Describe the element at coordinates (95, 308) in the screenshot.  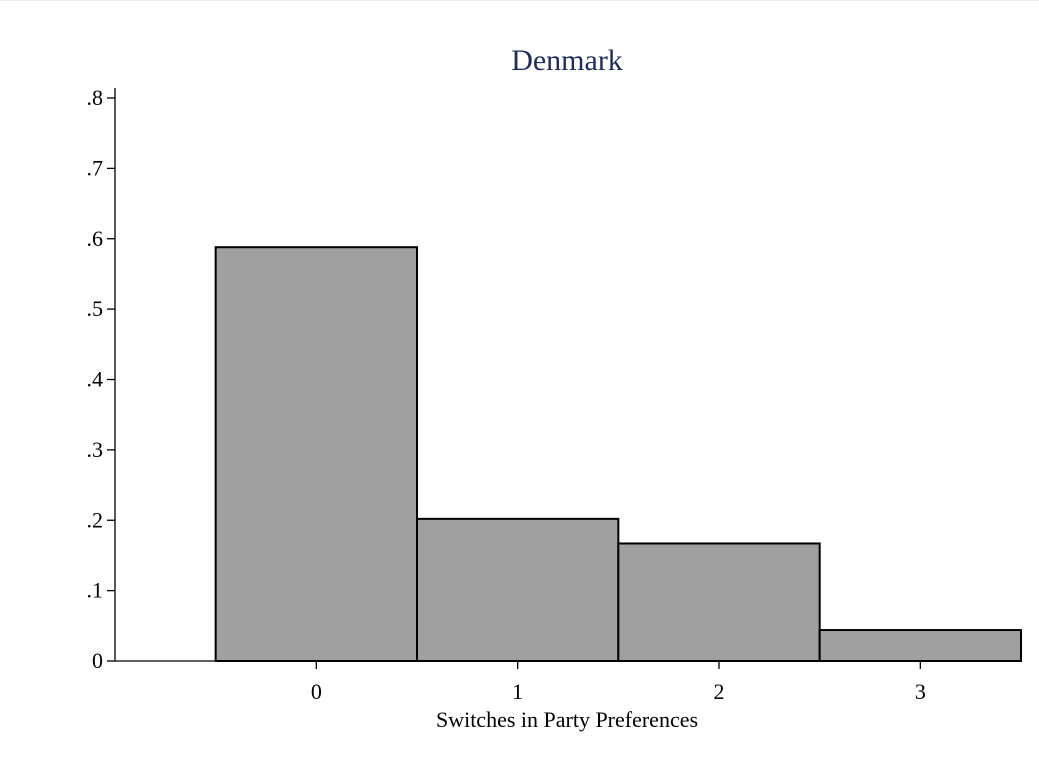
I see `y-tick-label: .5` at that location.